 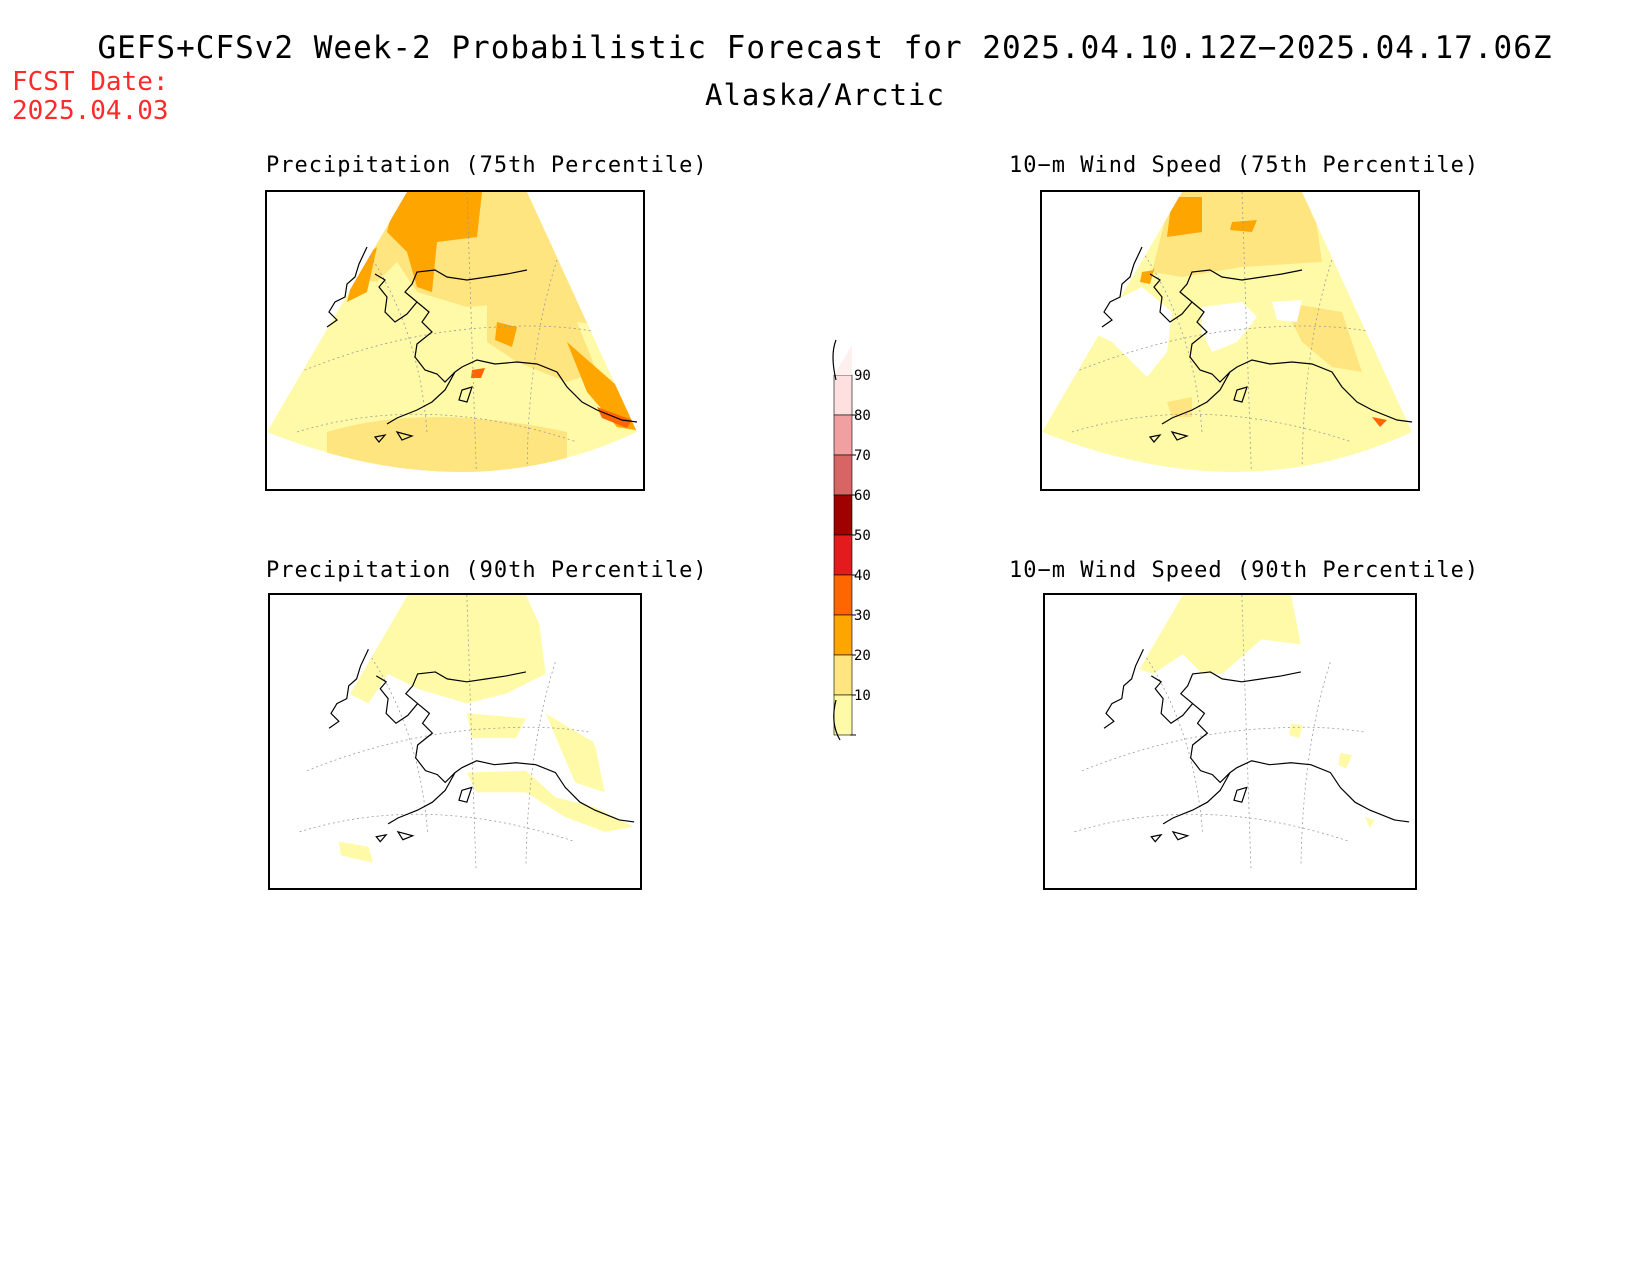 What do you see at coordinates (837, 720) in the screenshot?
I see `colorbar-bottom-arrow` at bounding box center [837, 720].